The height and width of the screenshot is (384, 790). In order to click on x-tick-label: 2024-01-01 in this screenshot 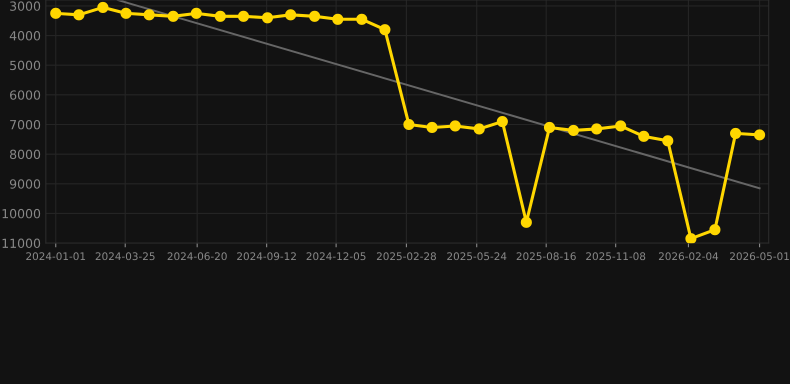, I will do `click(56, 256)`.